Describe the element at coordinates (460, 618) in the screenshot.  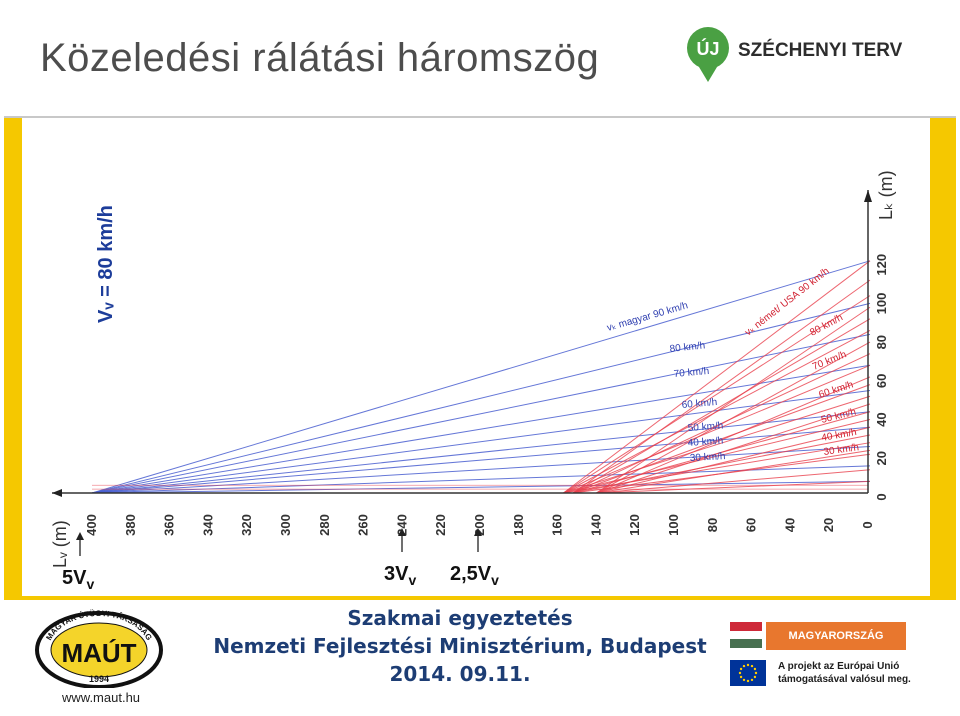
I see `footer-line-1: Szakmai egyeztetés` at that location.